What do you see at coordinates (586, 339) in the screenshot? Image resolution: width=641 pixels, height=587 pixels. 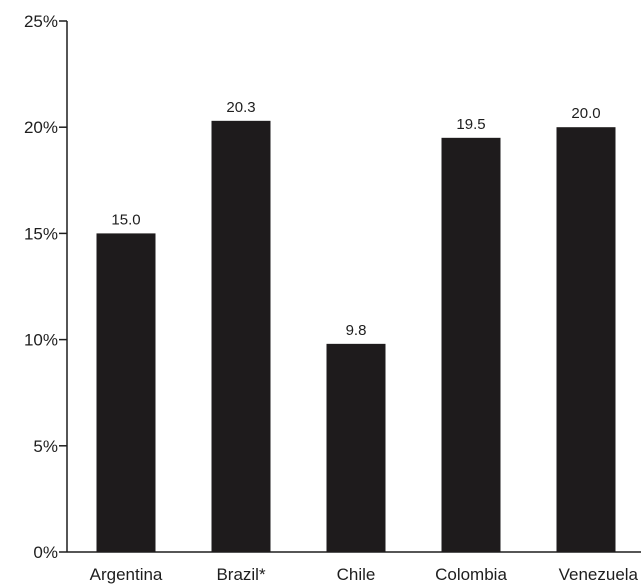 I see `bar-venezuela` at bounding box center [586, 339].